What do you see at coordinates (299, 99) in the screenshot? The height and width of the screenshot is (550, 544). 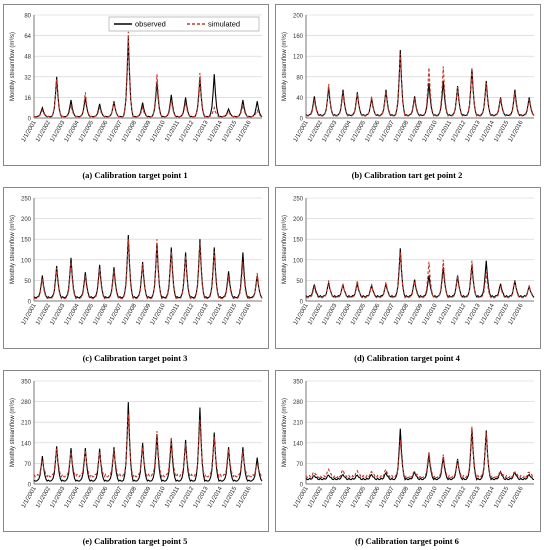 I see `y-tick-label: 40` at bounding box center [299, 99].